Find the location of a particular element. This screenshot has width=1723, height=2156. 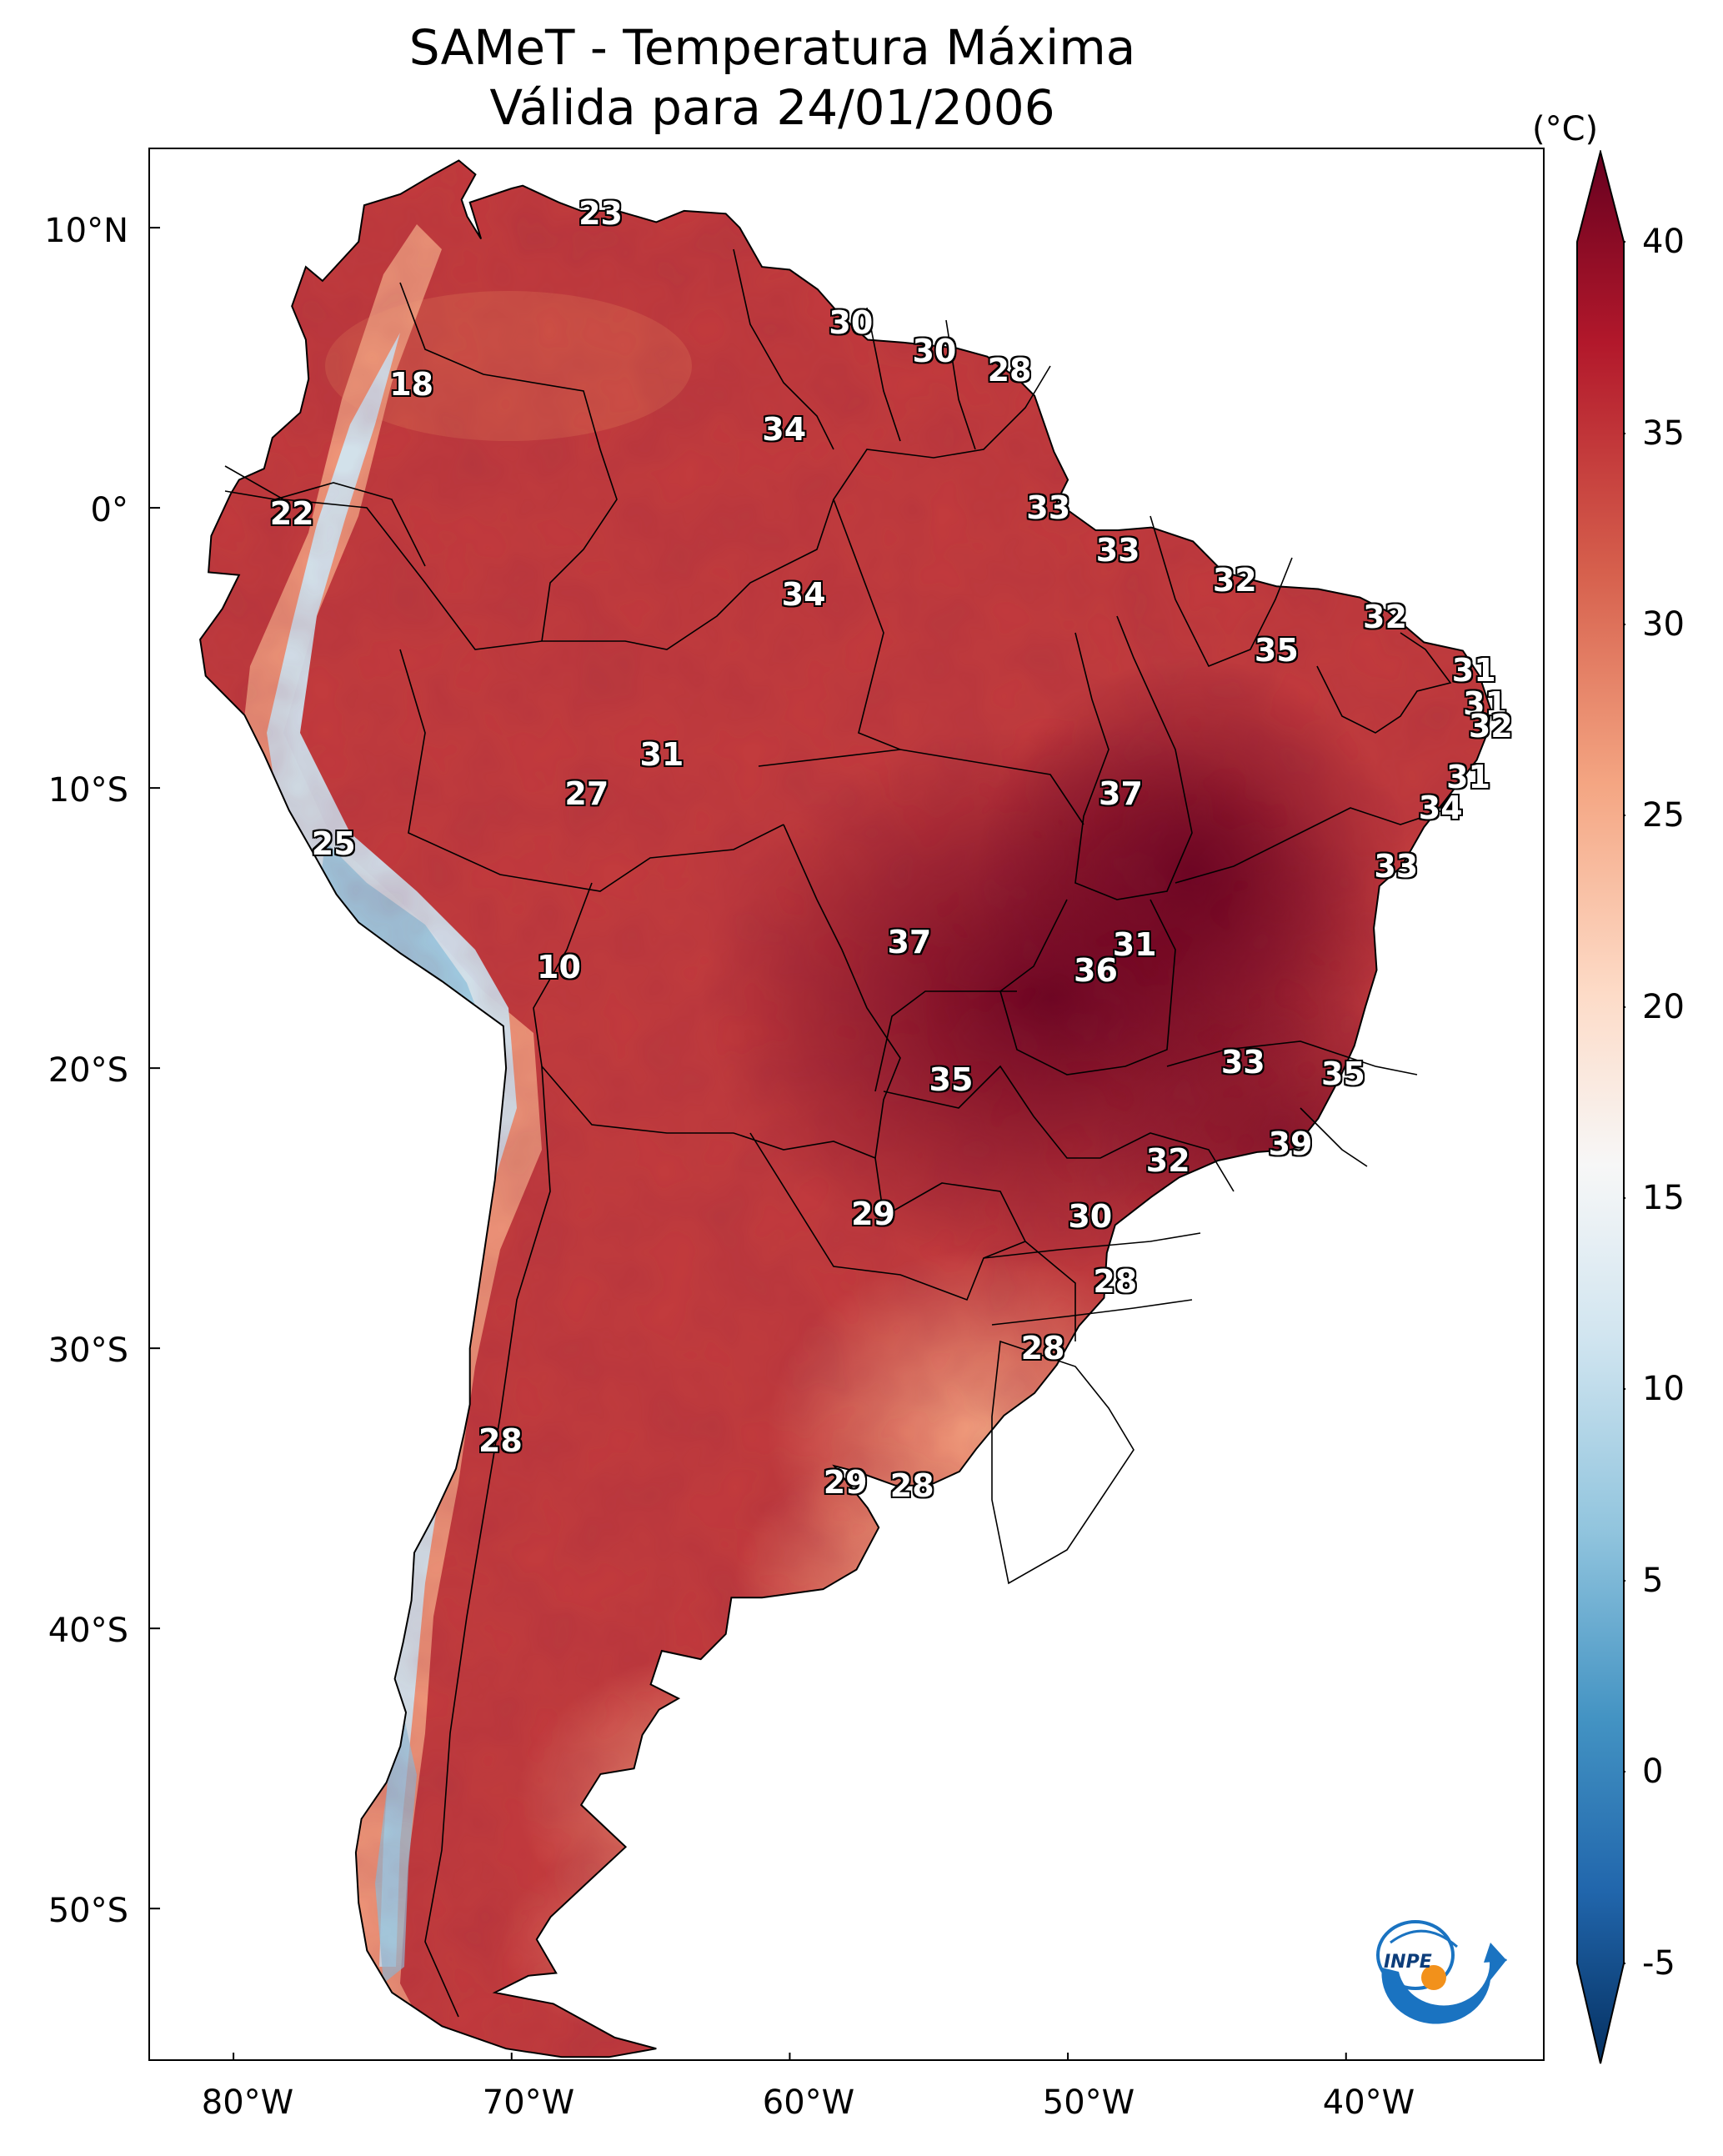

border-colombia-ecuador is located at coordinates (325, 524).